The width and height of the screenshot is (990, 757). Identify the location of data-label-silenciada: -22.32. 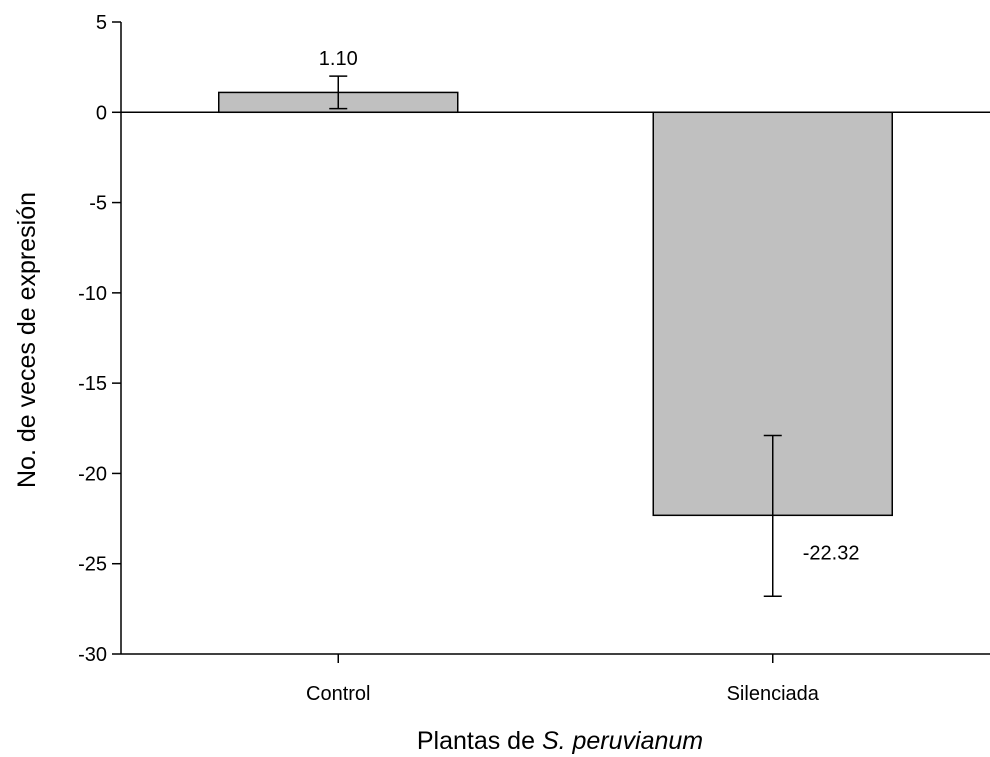
(831, 553).